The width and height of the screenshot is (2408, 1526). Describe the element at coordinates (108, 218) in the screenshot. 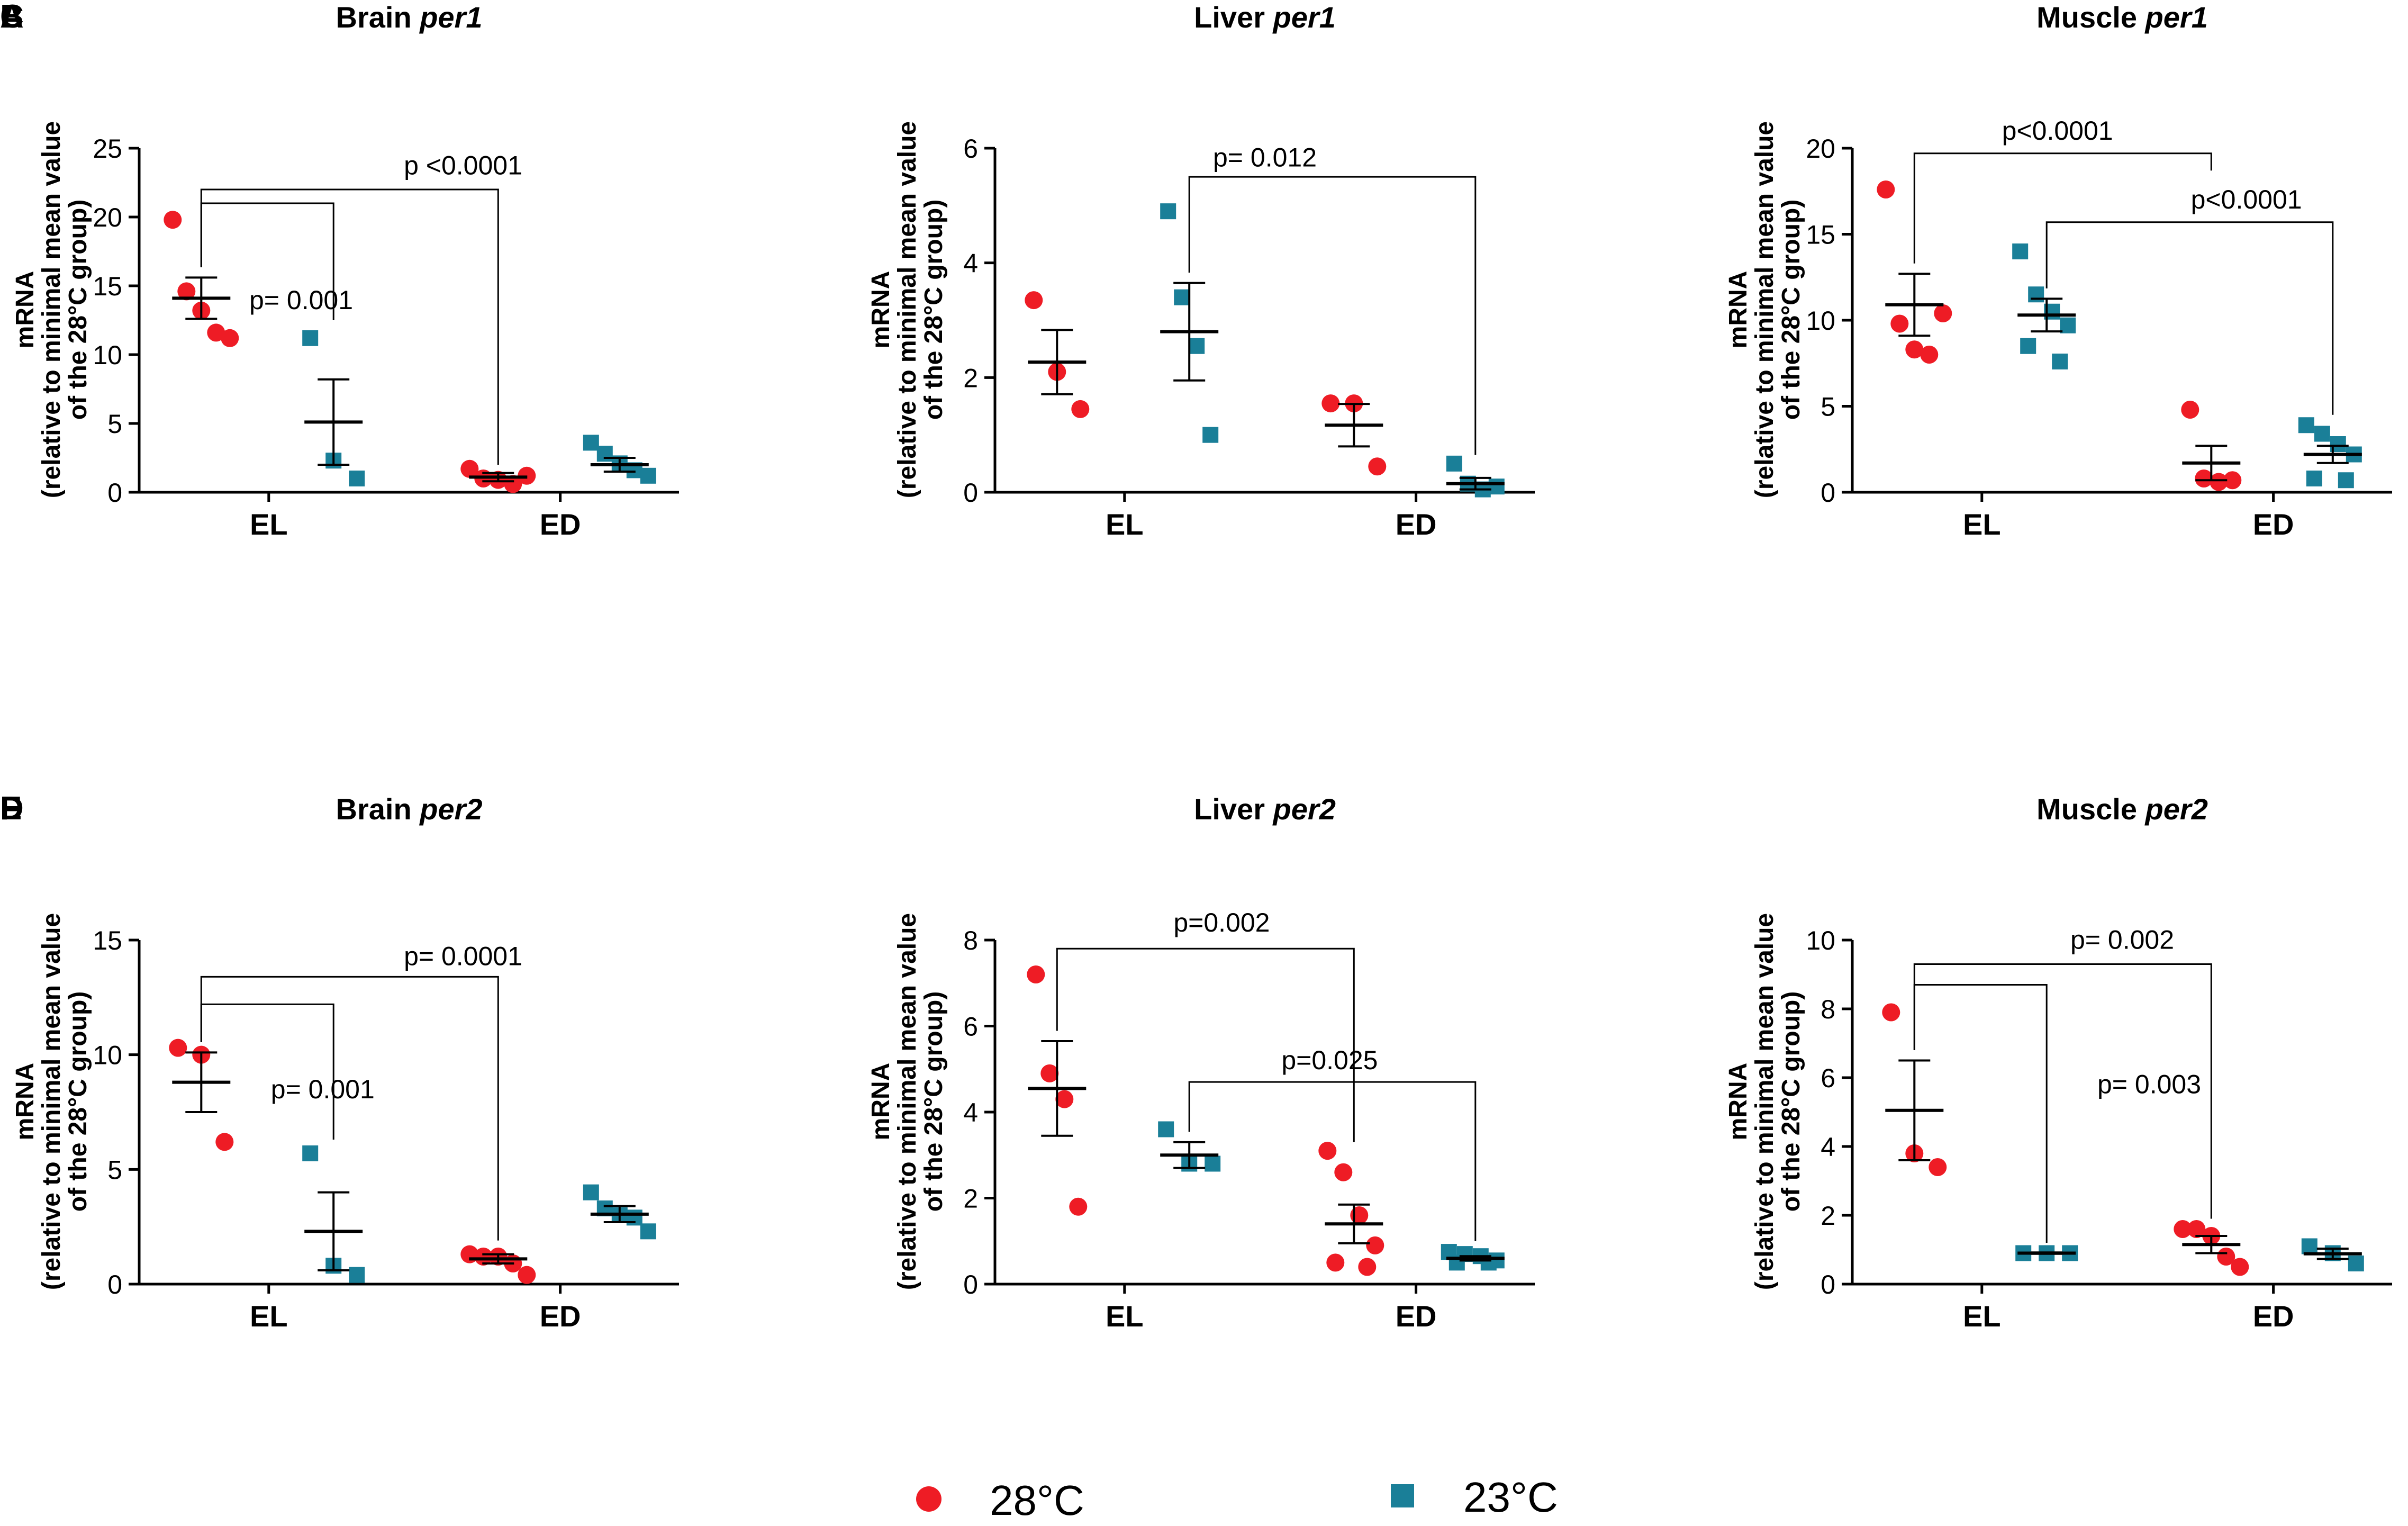

I see `y-tick-label: 20` at that location.